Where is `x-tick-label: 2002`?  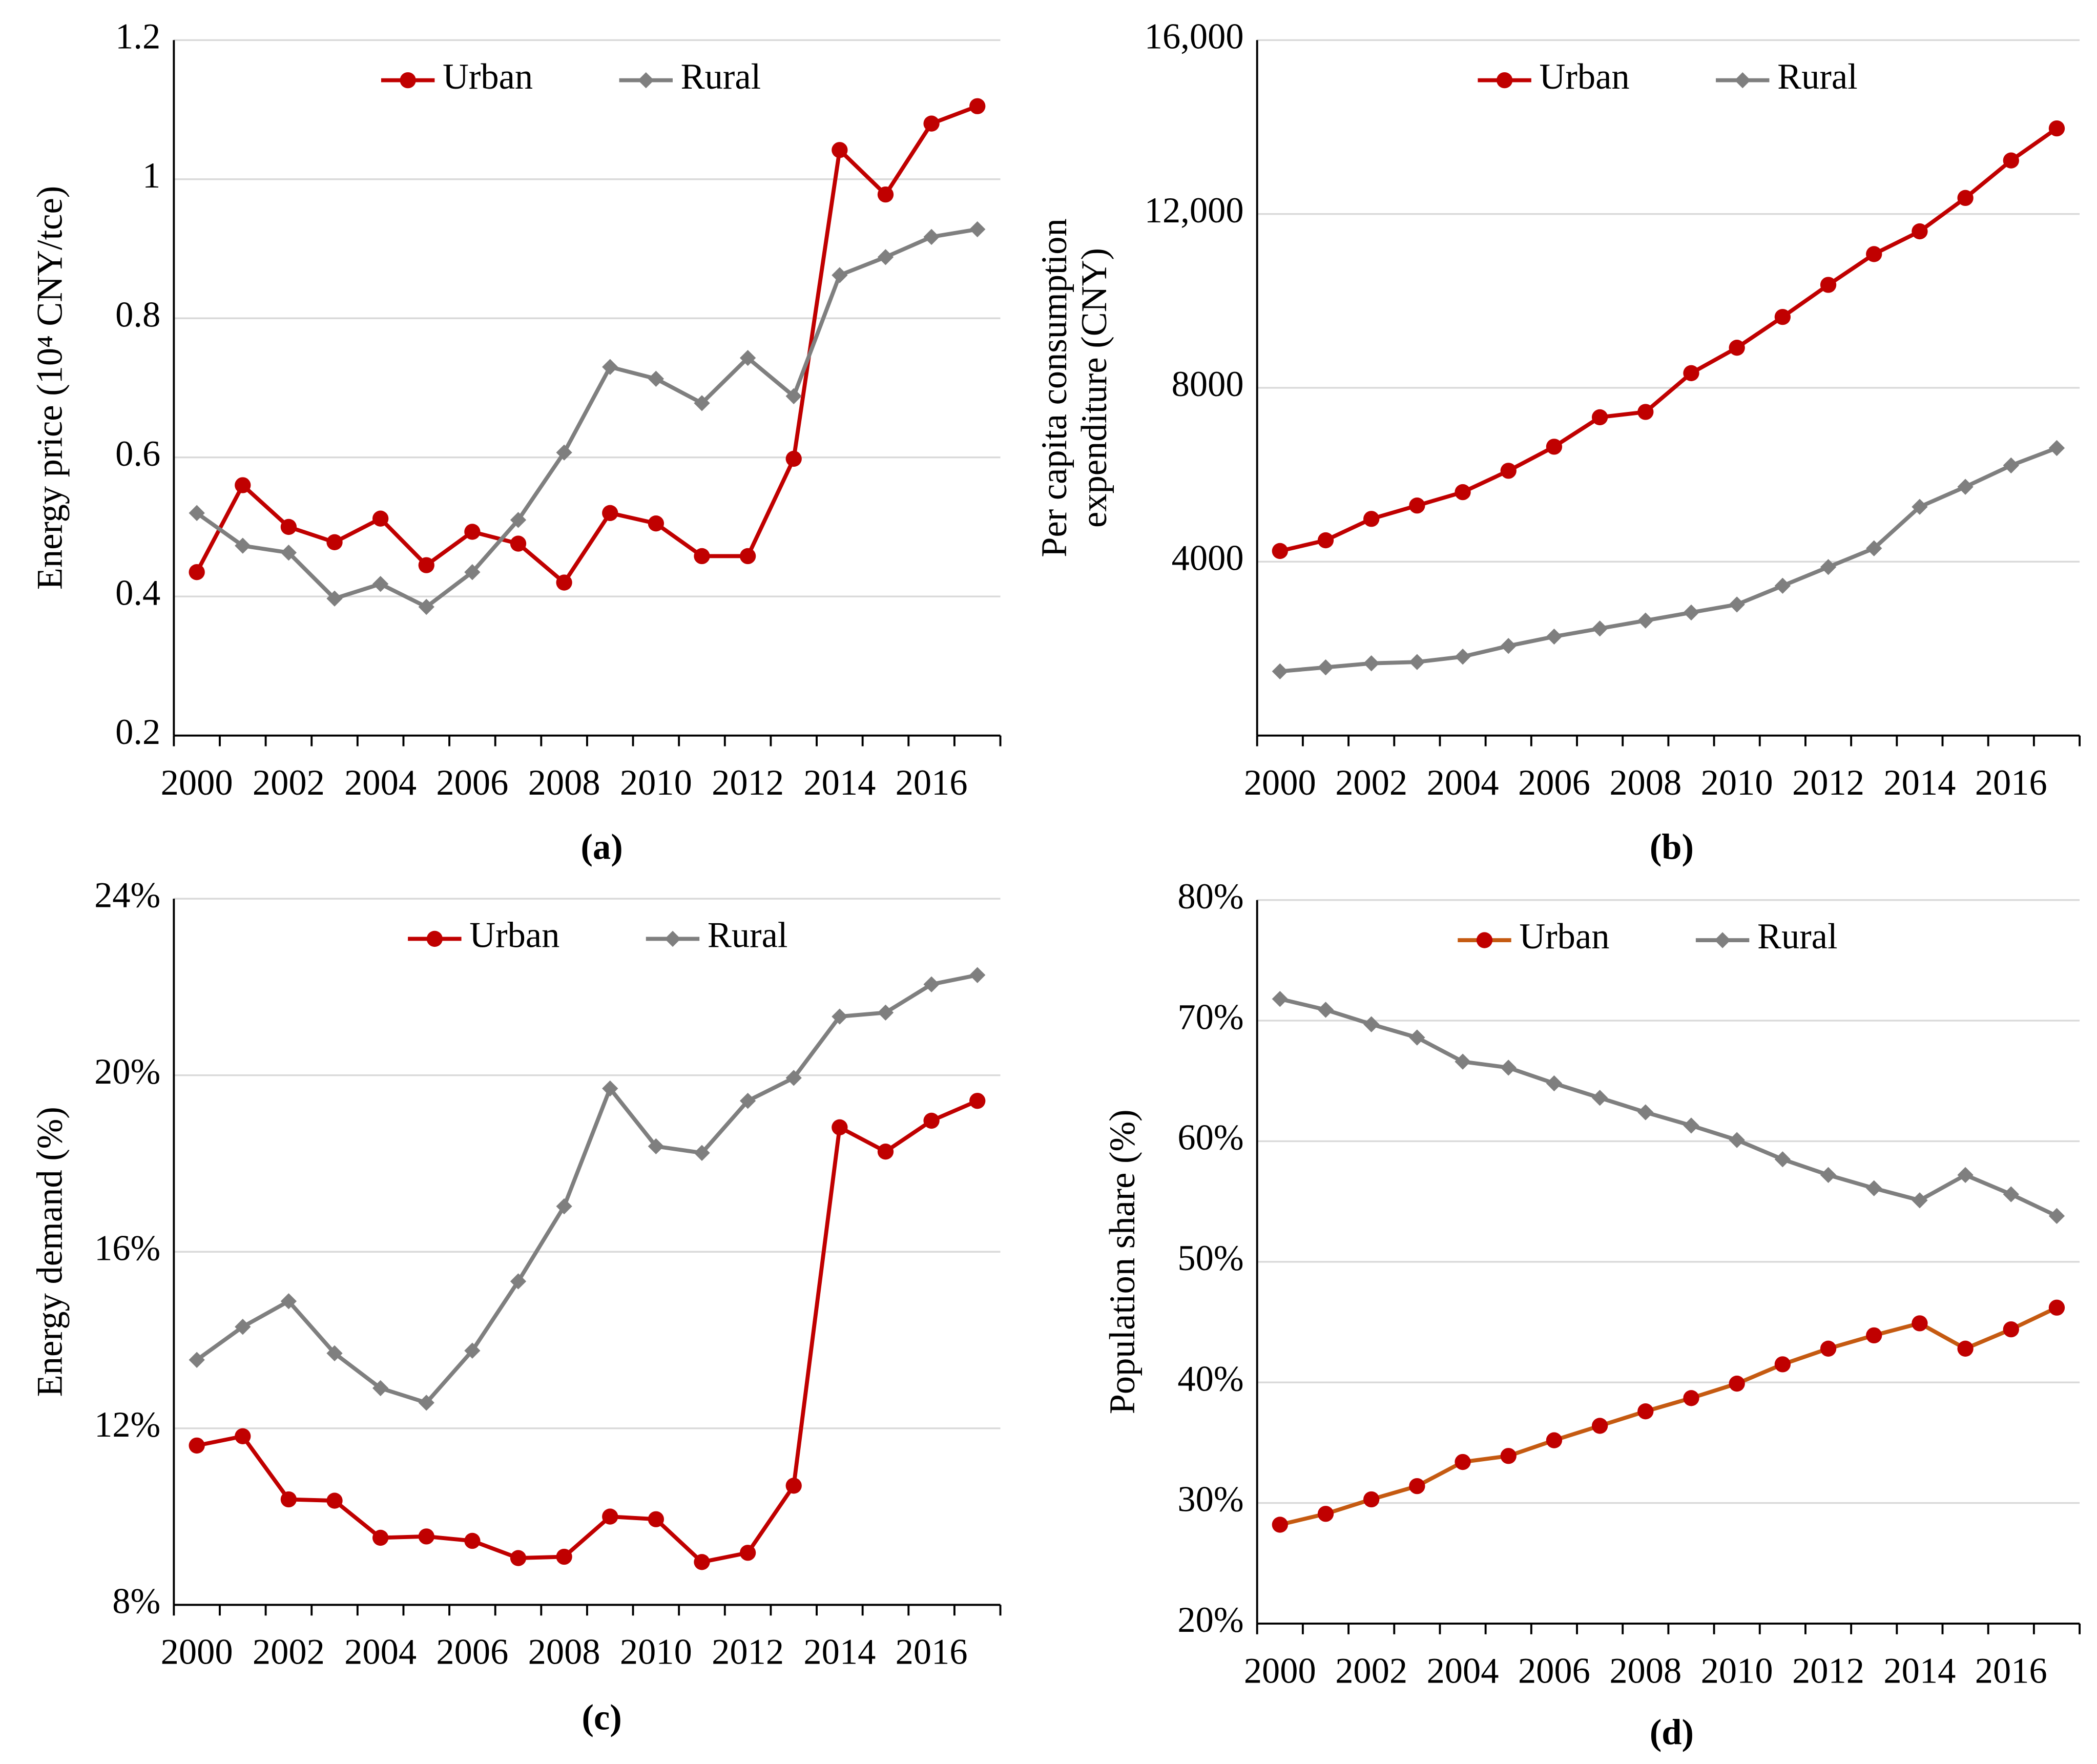 x-tick-label: 2002 is located at coordinates (289, 783).